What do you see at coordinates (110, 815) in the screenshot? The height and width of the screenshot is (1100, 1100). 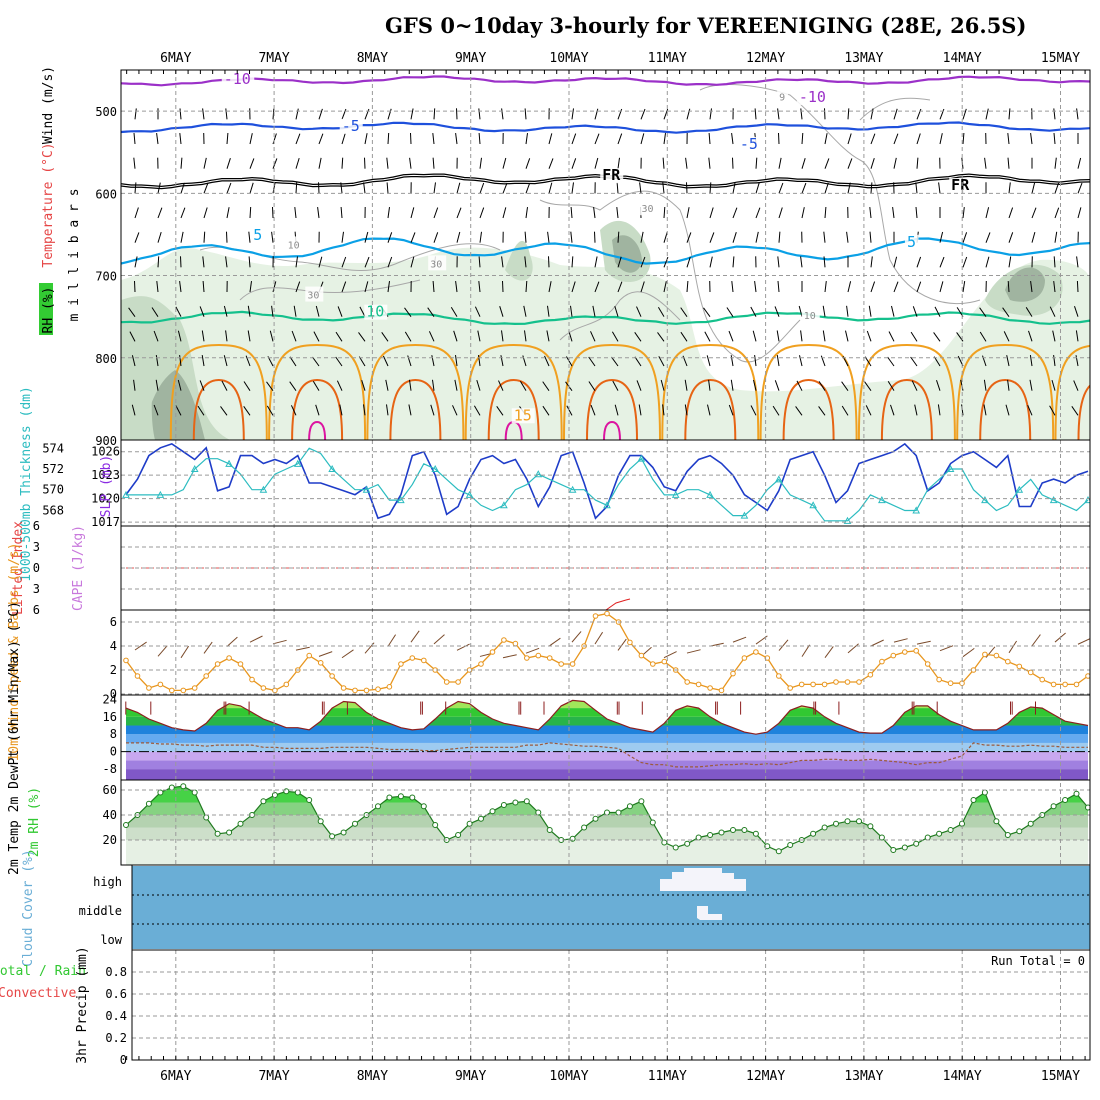 I see `rh-tick: 40` at bounding box center [110, 815].